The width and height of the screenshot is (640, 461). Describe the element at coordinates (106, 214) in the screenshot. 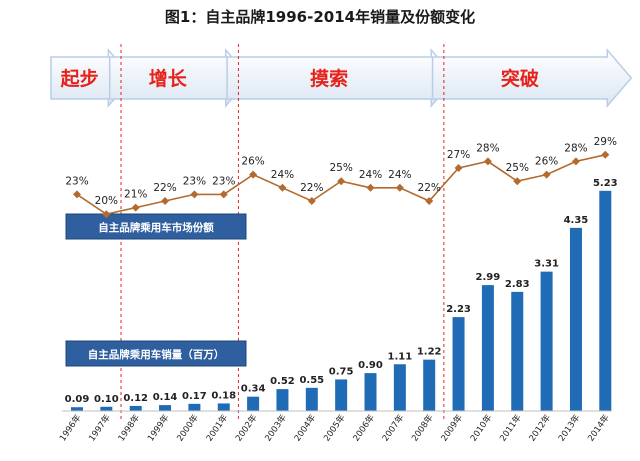

I see `share-point-1997年` at that location.